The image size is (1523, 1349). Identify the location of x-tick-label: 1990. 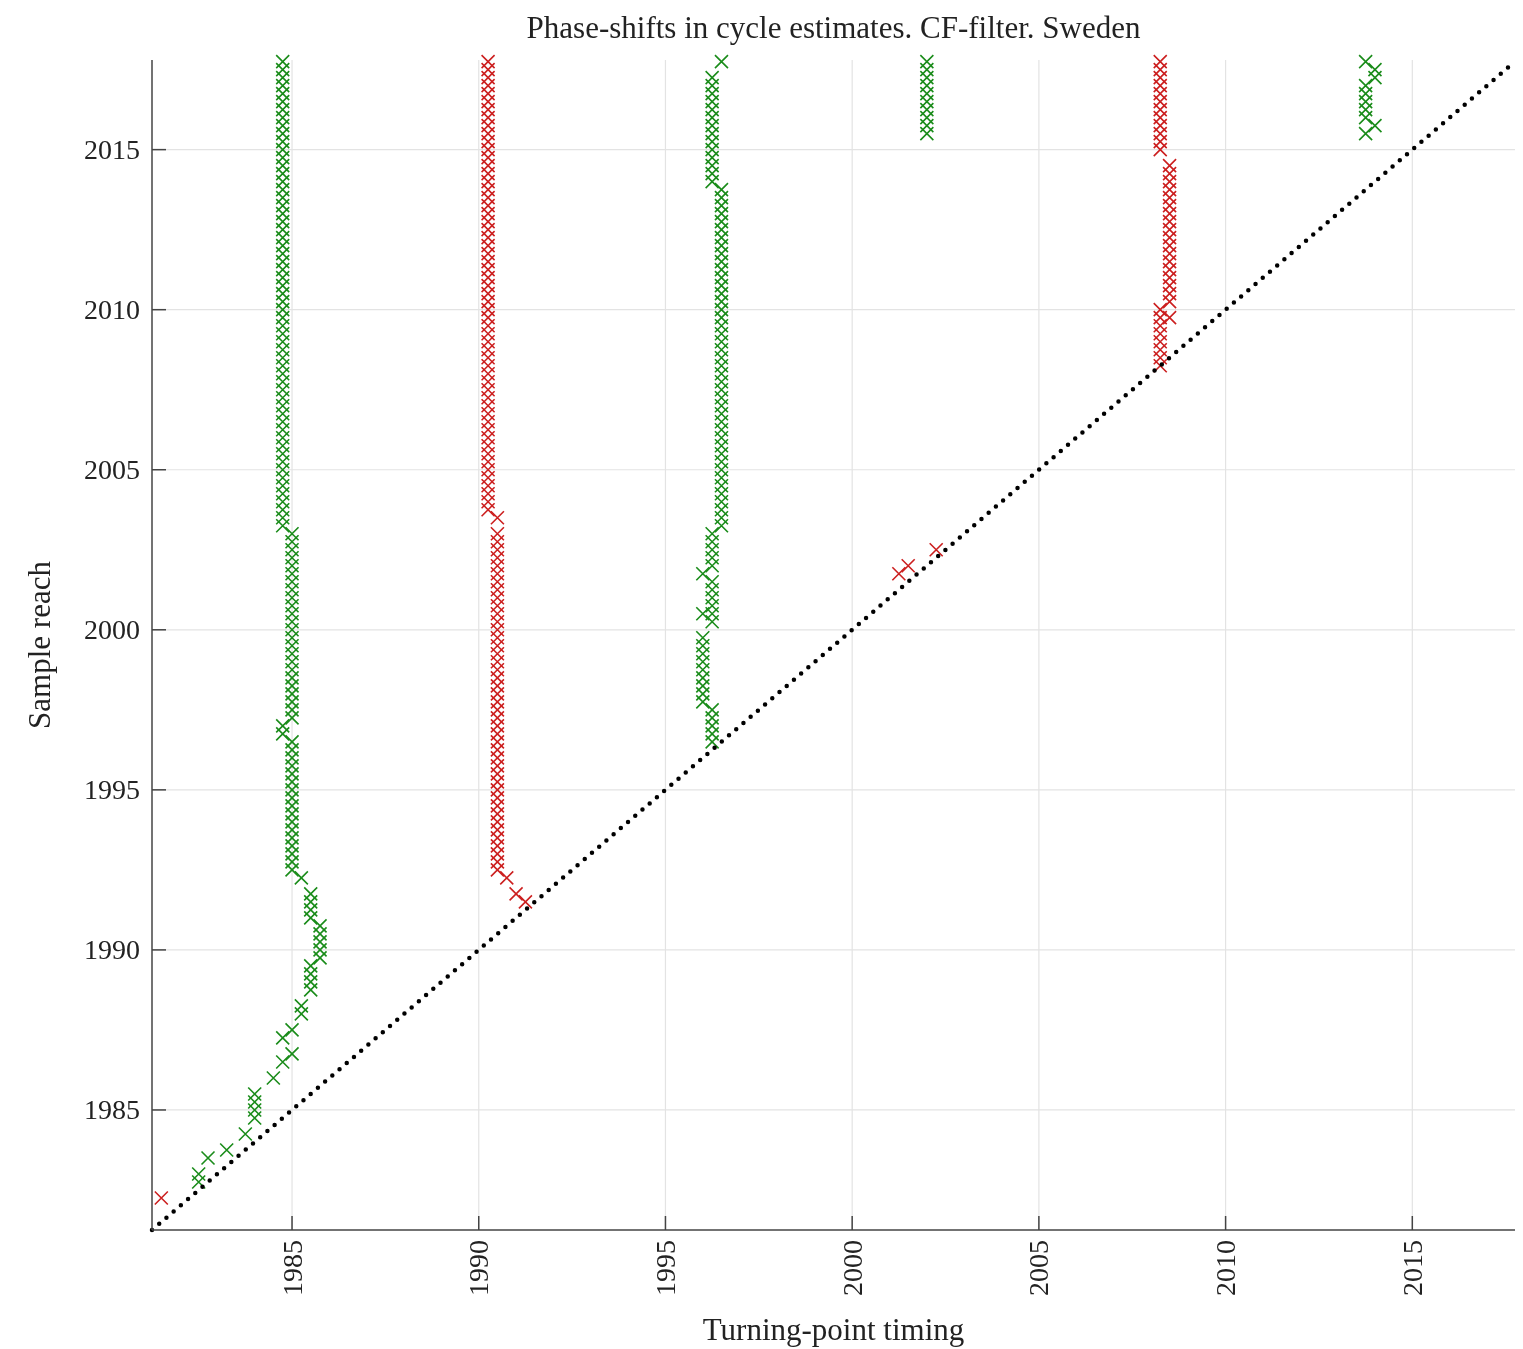
(479, 1268).